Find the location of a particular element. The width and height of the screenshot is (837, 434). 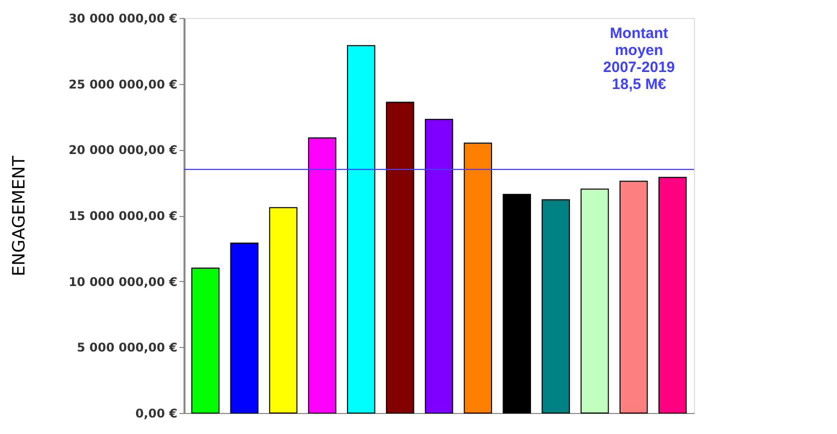

y-axis-title: ENGAGEMENT is located at coordinates (20, 215).